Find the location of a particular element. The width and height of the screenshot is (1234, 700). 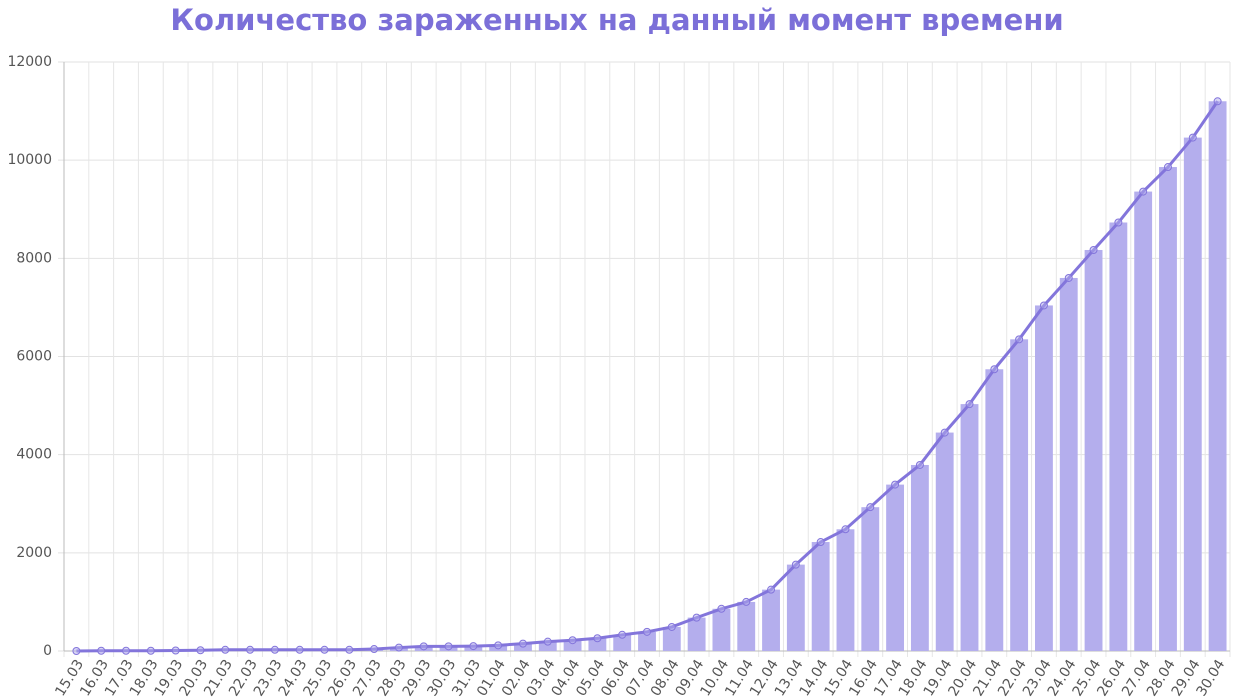

y-tick-label: 12000 is located at coordinates (29, 62).